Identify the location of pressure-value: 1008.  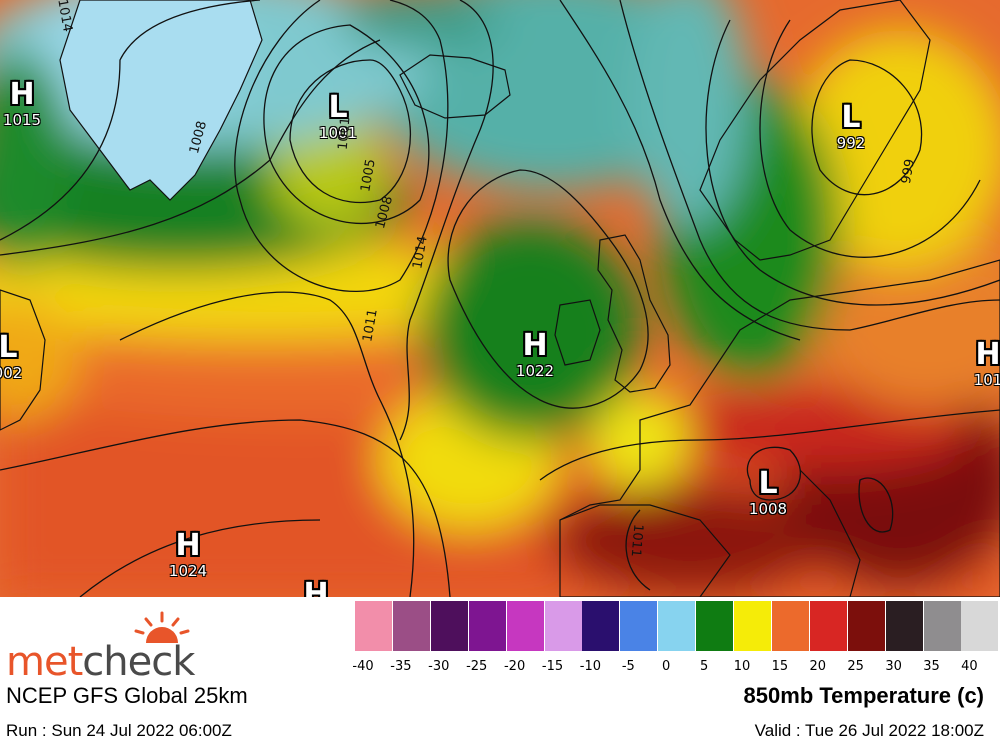
(768, 509).